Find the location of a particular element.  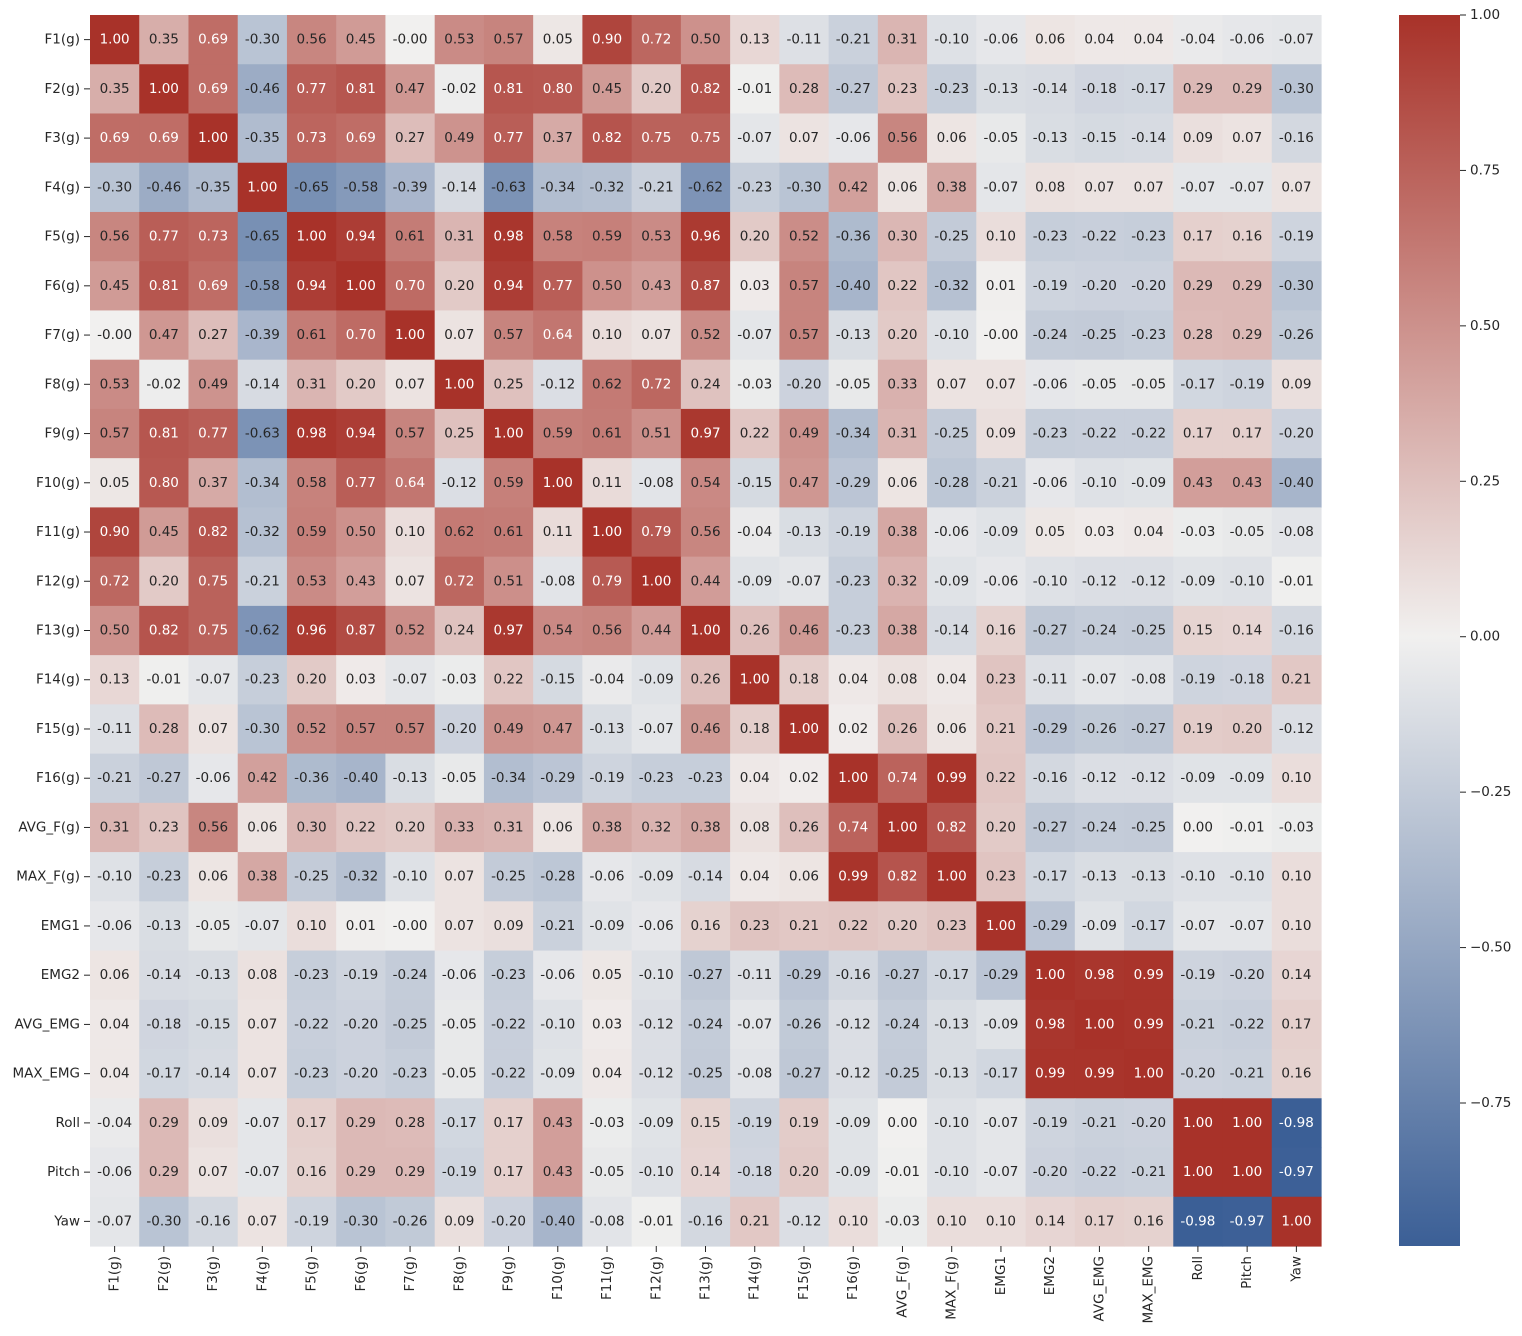

cell-value-label: 0.15 is located at coordinates (1198, 631).